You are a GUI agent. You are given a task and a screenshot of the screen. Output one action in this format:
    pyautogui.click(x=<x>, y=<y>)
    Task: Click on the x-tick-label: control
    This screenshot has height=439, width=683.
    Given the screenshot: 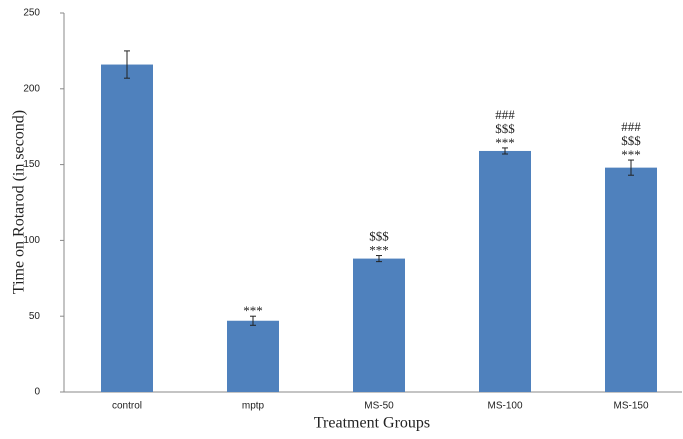 What is the action you would take?
    pyautogui.click(x=127, y=406)
    